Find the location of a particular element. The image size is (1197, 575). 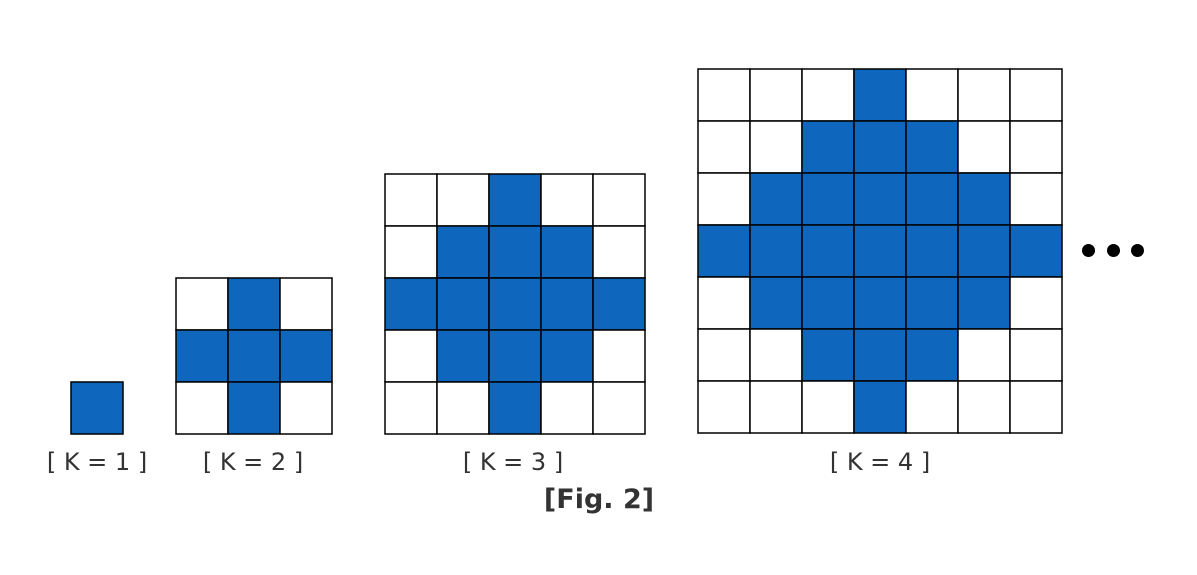

continuation-ellipsis-icon is located at coordinates (1113, 250).